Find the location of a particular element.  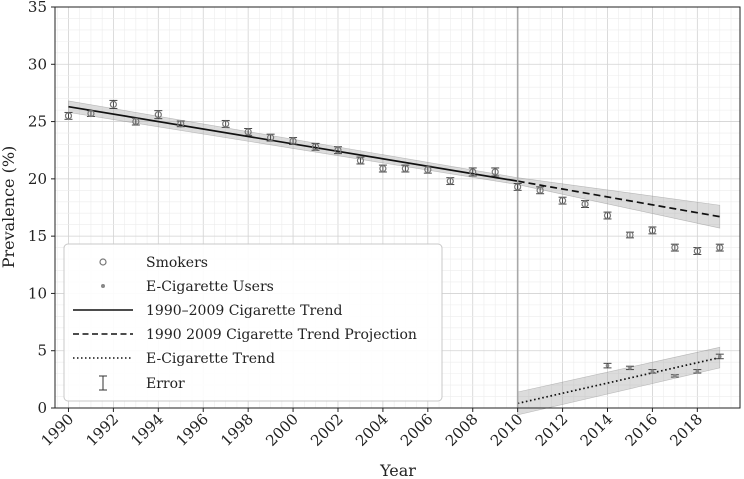

y-tick-label: 10 is located at coordinates (37, 293).